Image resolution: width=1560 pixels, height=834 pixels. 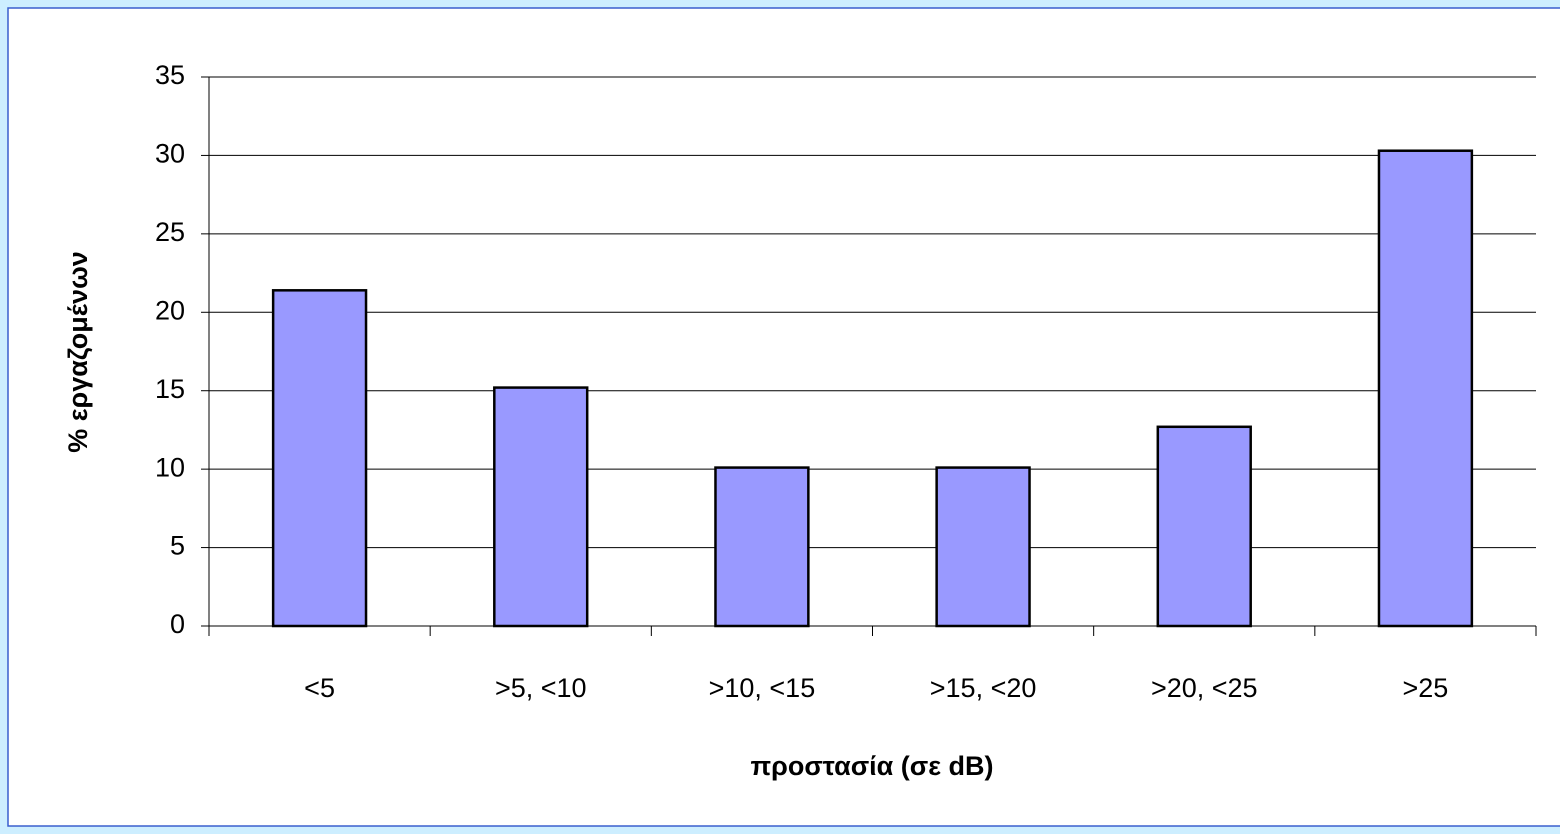 What do you see at coordinates (541, 688) in the screenshot?
I see `x-tick-label: >5, <10` at bounding box center [541, 688].